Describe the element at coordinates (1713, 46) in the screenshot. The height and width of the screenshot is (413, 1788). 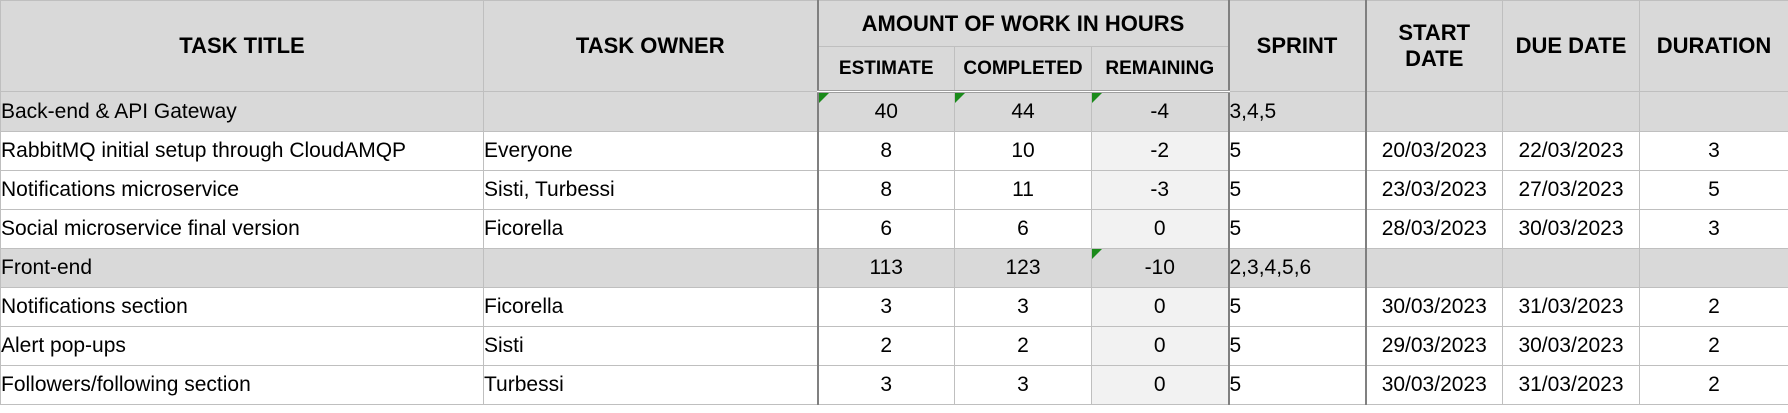
I see `header-duration: DURATION` at that location.